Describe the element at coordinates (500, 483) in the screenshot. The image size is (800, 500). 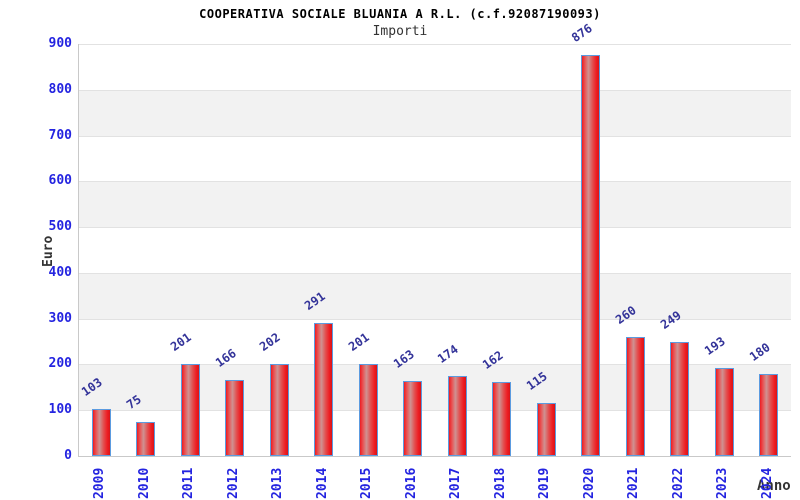
I see `x-tick-label: 2018` at that location.